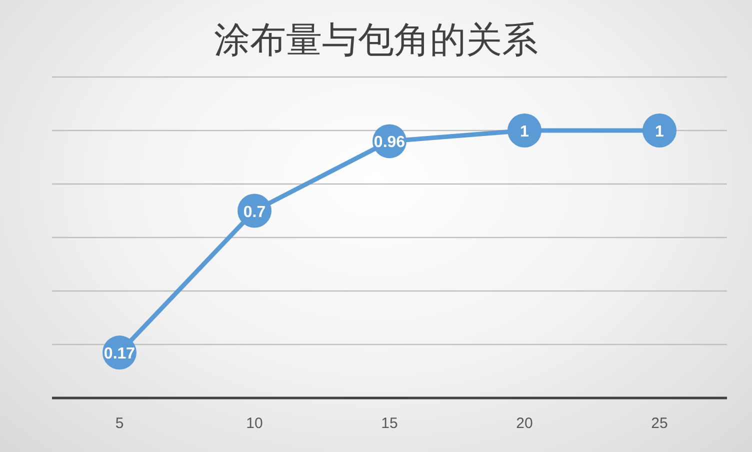  Describe the element at coordinates (524, 423) in the screenshot. I see `x-tick-label: 20` at that location.